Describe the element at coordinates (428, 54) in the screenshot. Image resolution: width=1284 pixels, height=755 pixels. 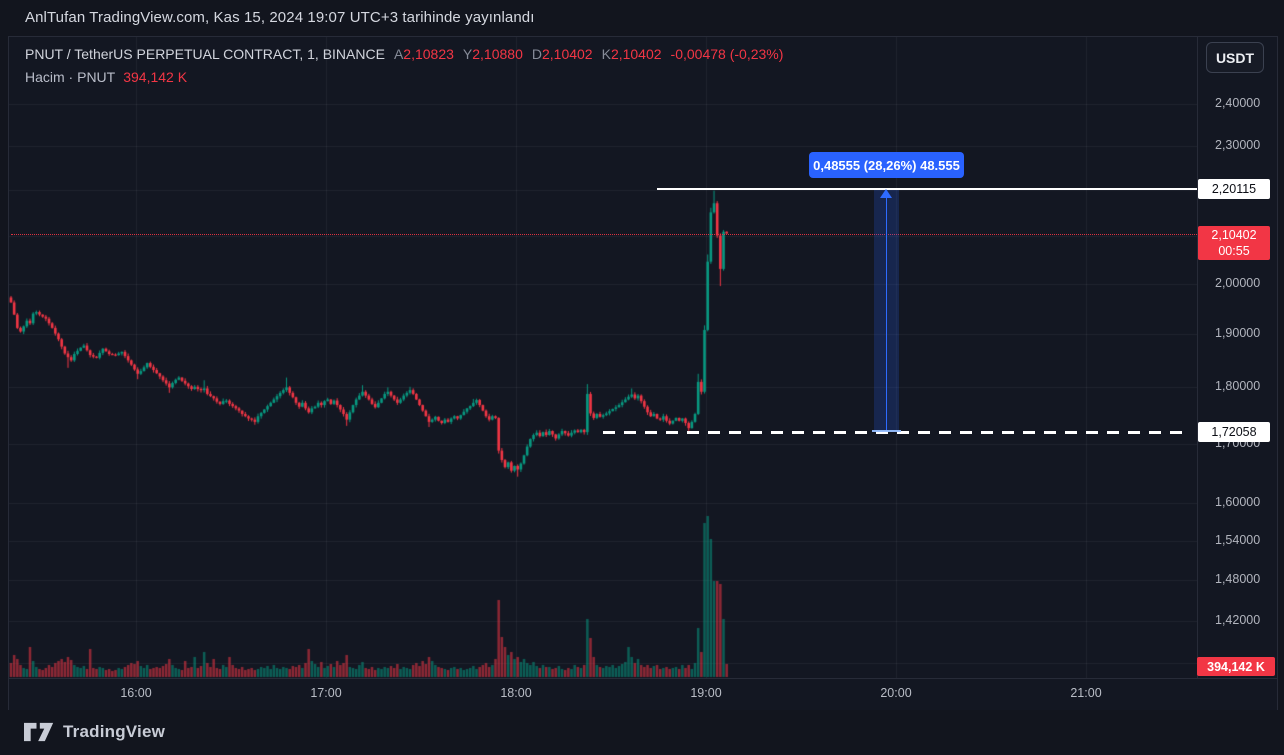
I see `open-value: 2,10823` at that location.